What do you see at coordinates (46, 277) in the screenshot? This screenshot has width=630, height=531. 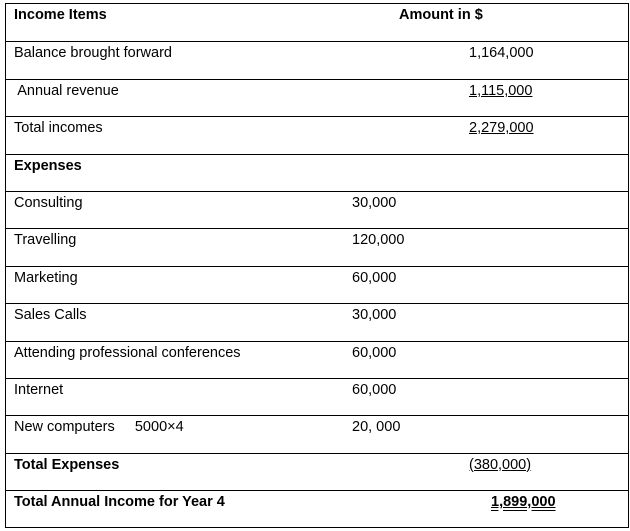 I see `row-label: Marketing` at bounding box center [46, 277].